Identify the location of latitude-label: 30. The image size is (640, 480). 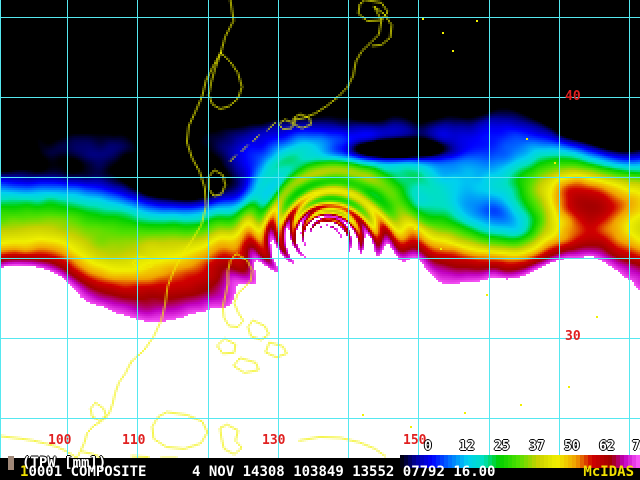
(573, 336).